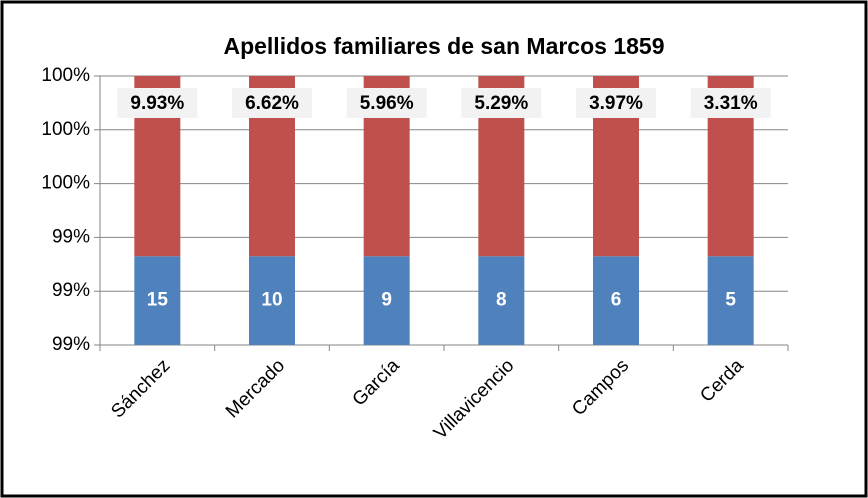 The width and height of the screenshot is (868, 498). I want to click on data-label: 5.29%, so click(501, 103).